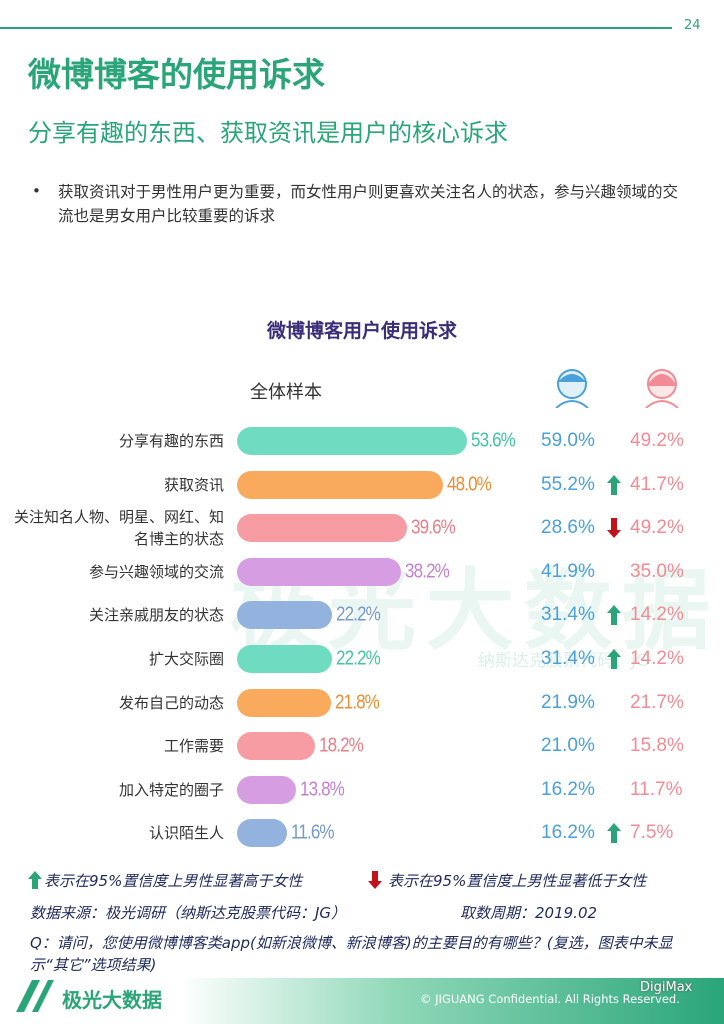  What do you see at coordinates (568, 702) in the screenshot?
I see `male-value: 21.9%` at bounding box center [568, 702].